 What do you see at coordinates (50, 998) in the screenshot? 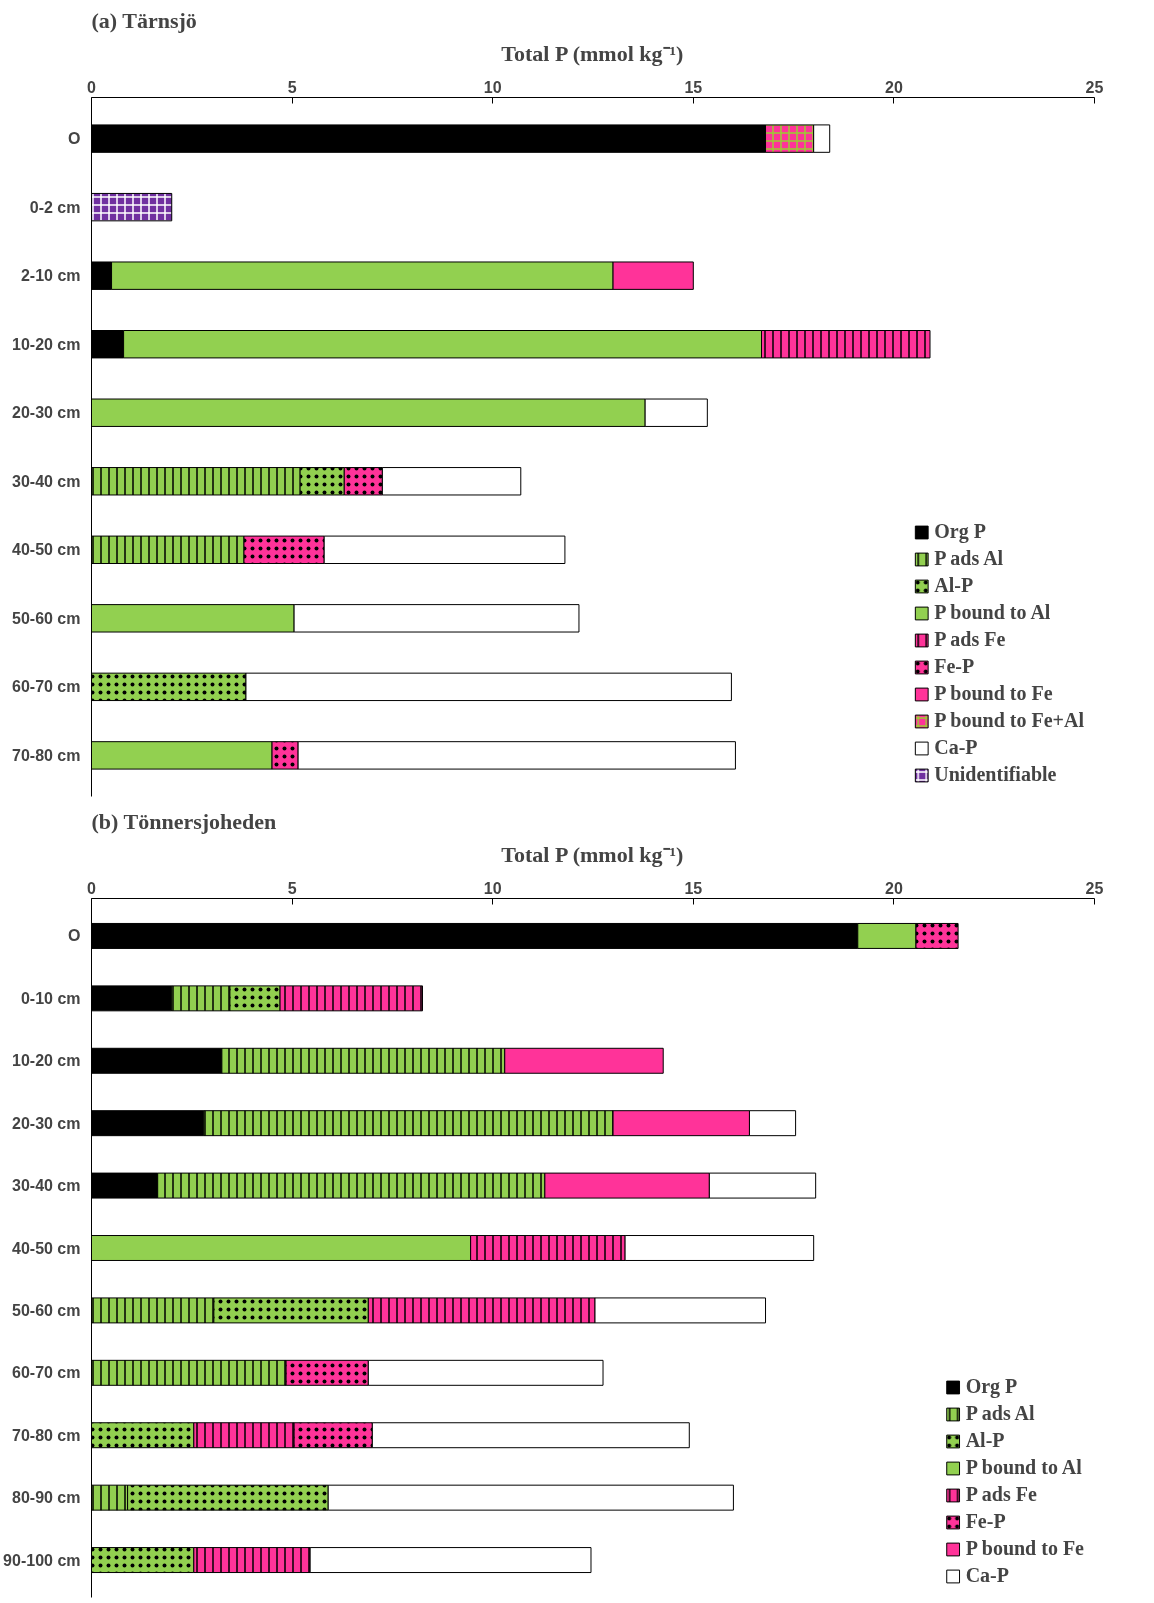
I see `y-tick-label: 0-10 cm` at bounding box center [50, 998].